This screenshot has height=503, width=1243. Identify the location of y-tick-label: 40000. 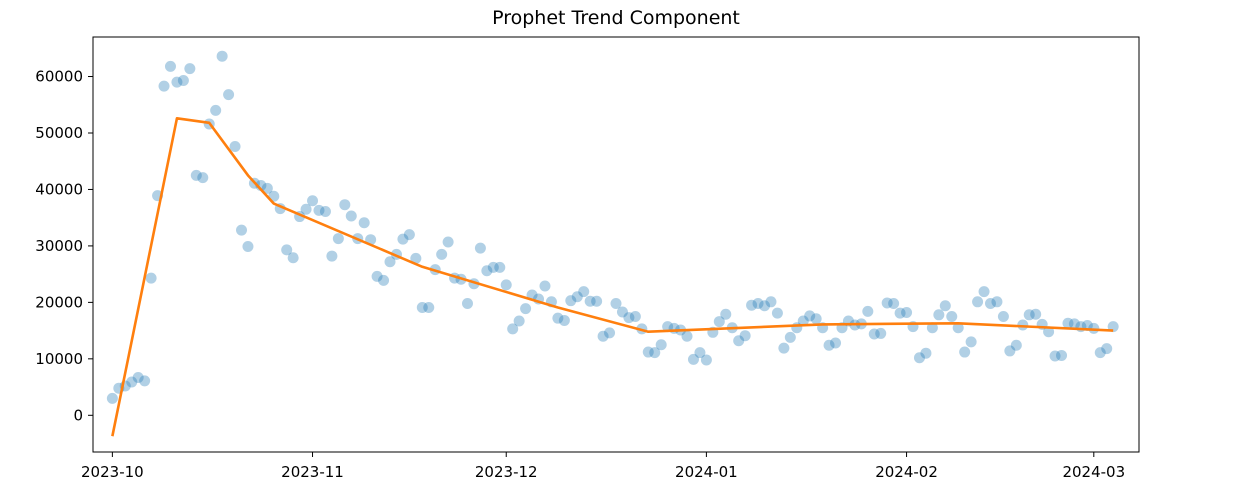
(59, 189).